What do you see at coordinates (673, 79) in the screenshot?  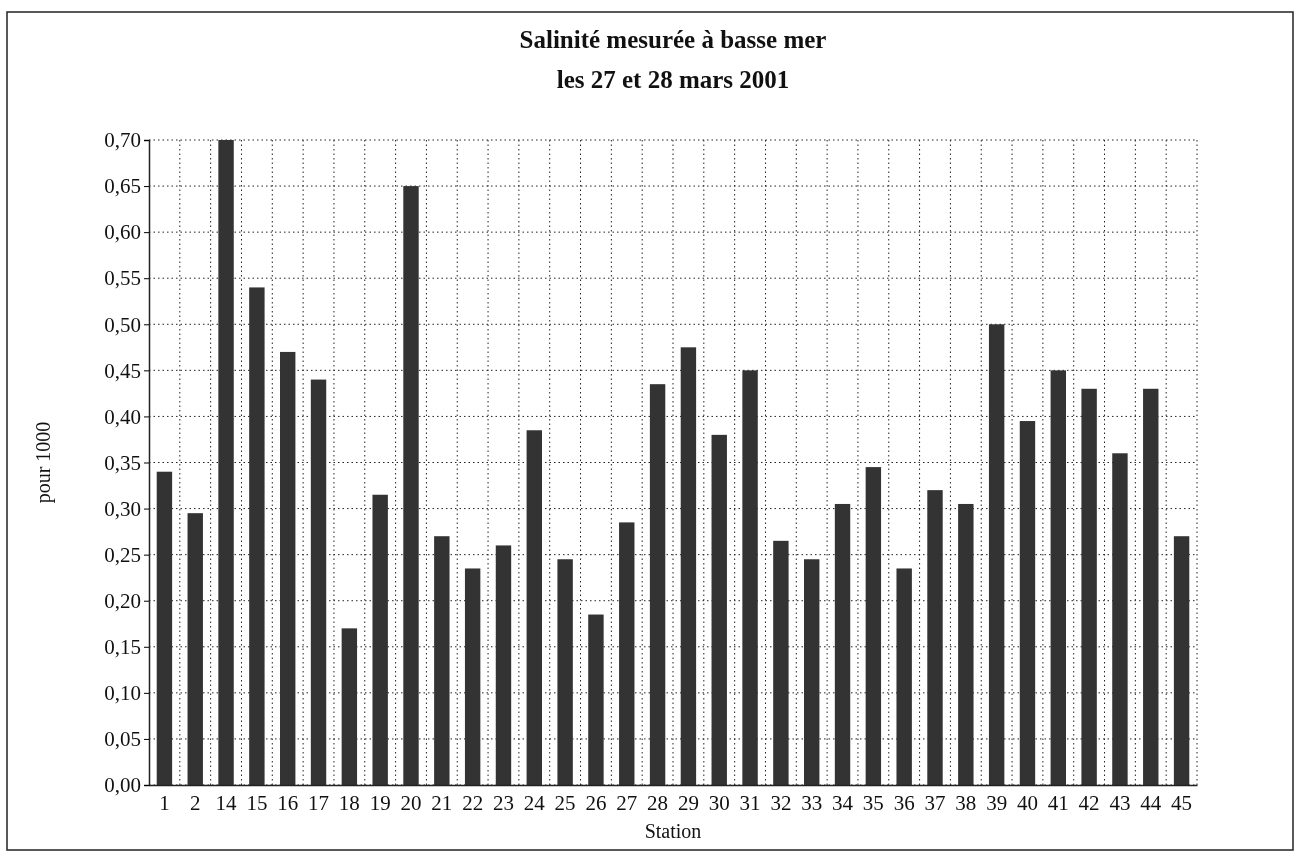 I see `chart-subtitle: les 27 et 28 mars 2001` at bounding box center [673, 79].